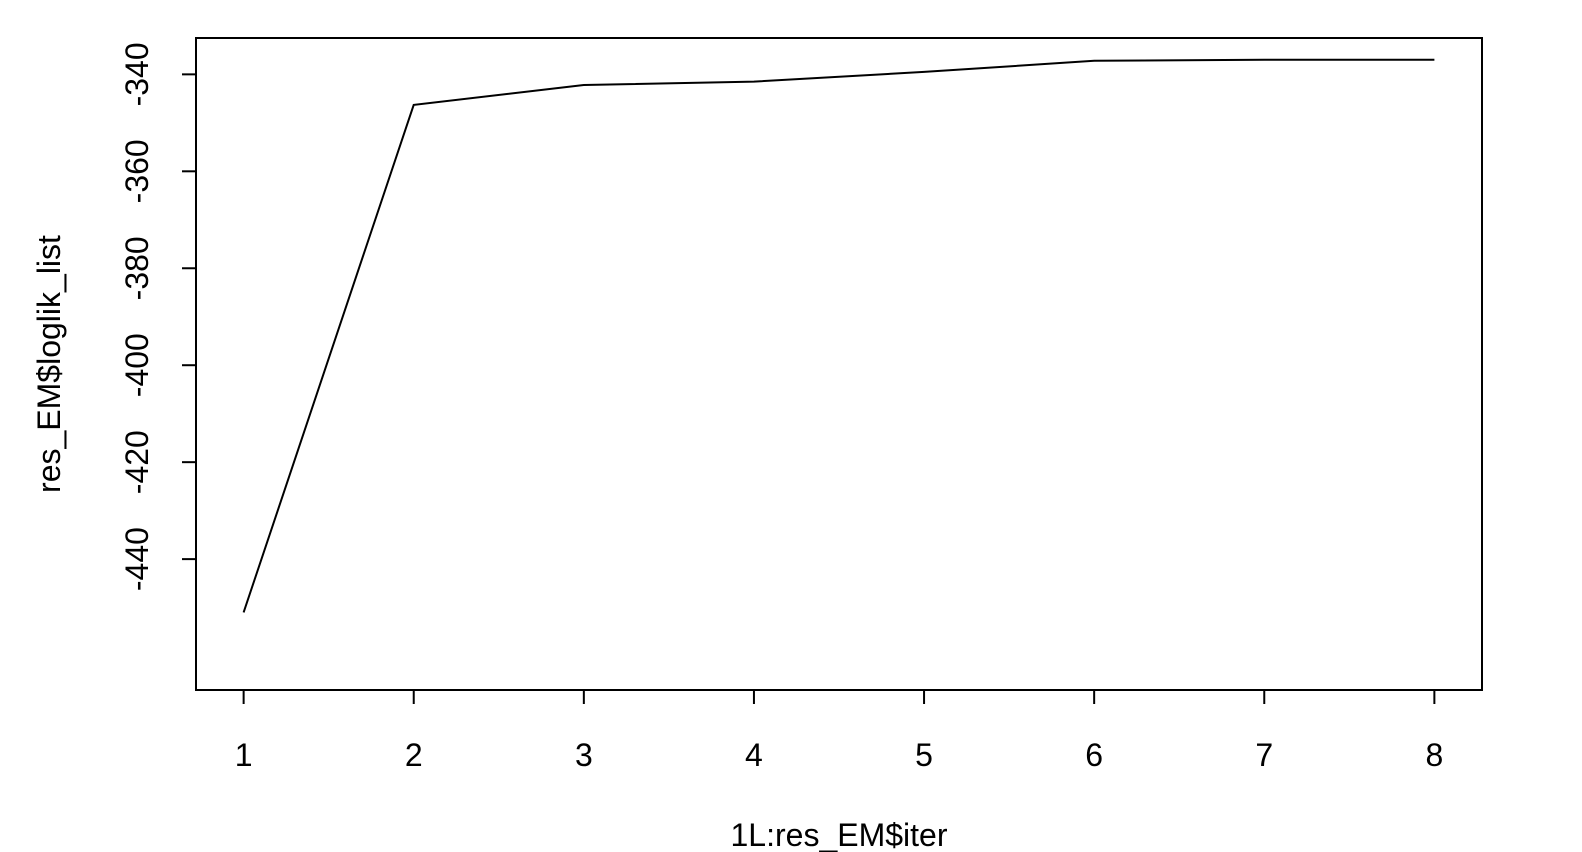  I want to click on x-axis: 1 2 3 4 5 6 7 8, so click(839, 731).